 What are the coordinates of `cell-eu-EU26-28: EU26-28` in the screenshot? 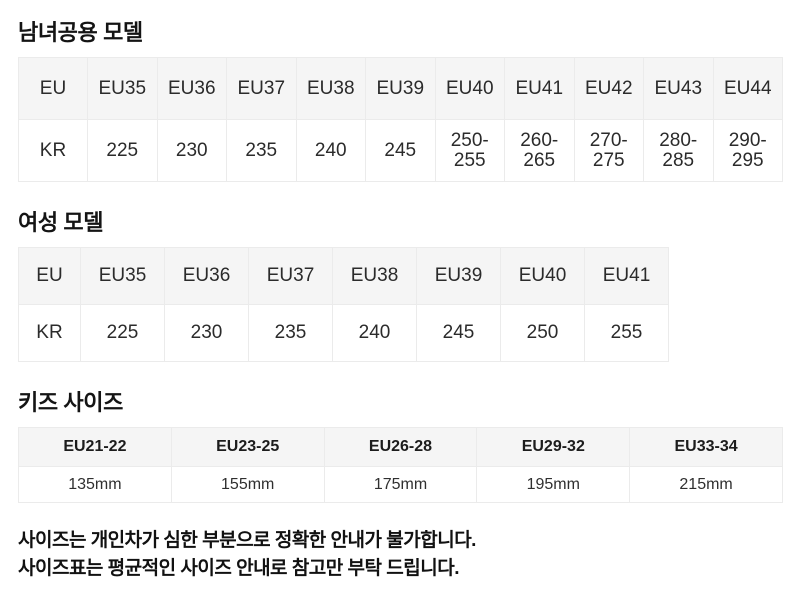 It's located at (400, 447).